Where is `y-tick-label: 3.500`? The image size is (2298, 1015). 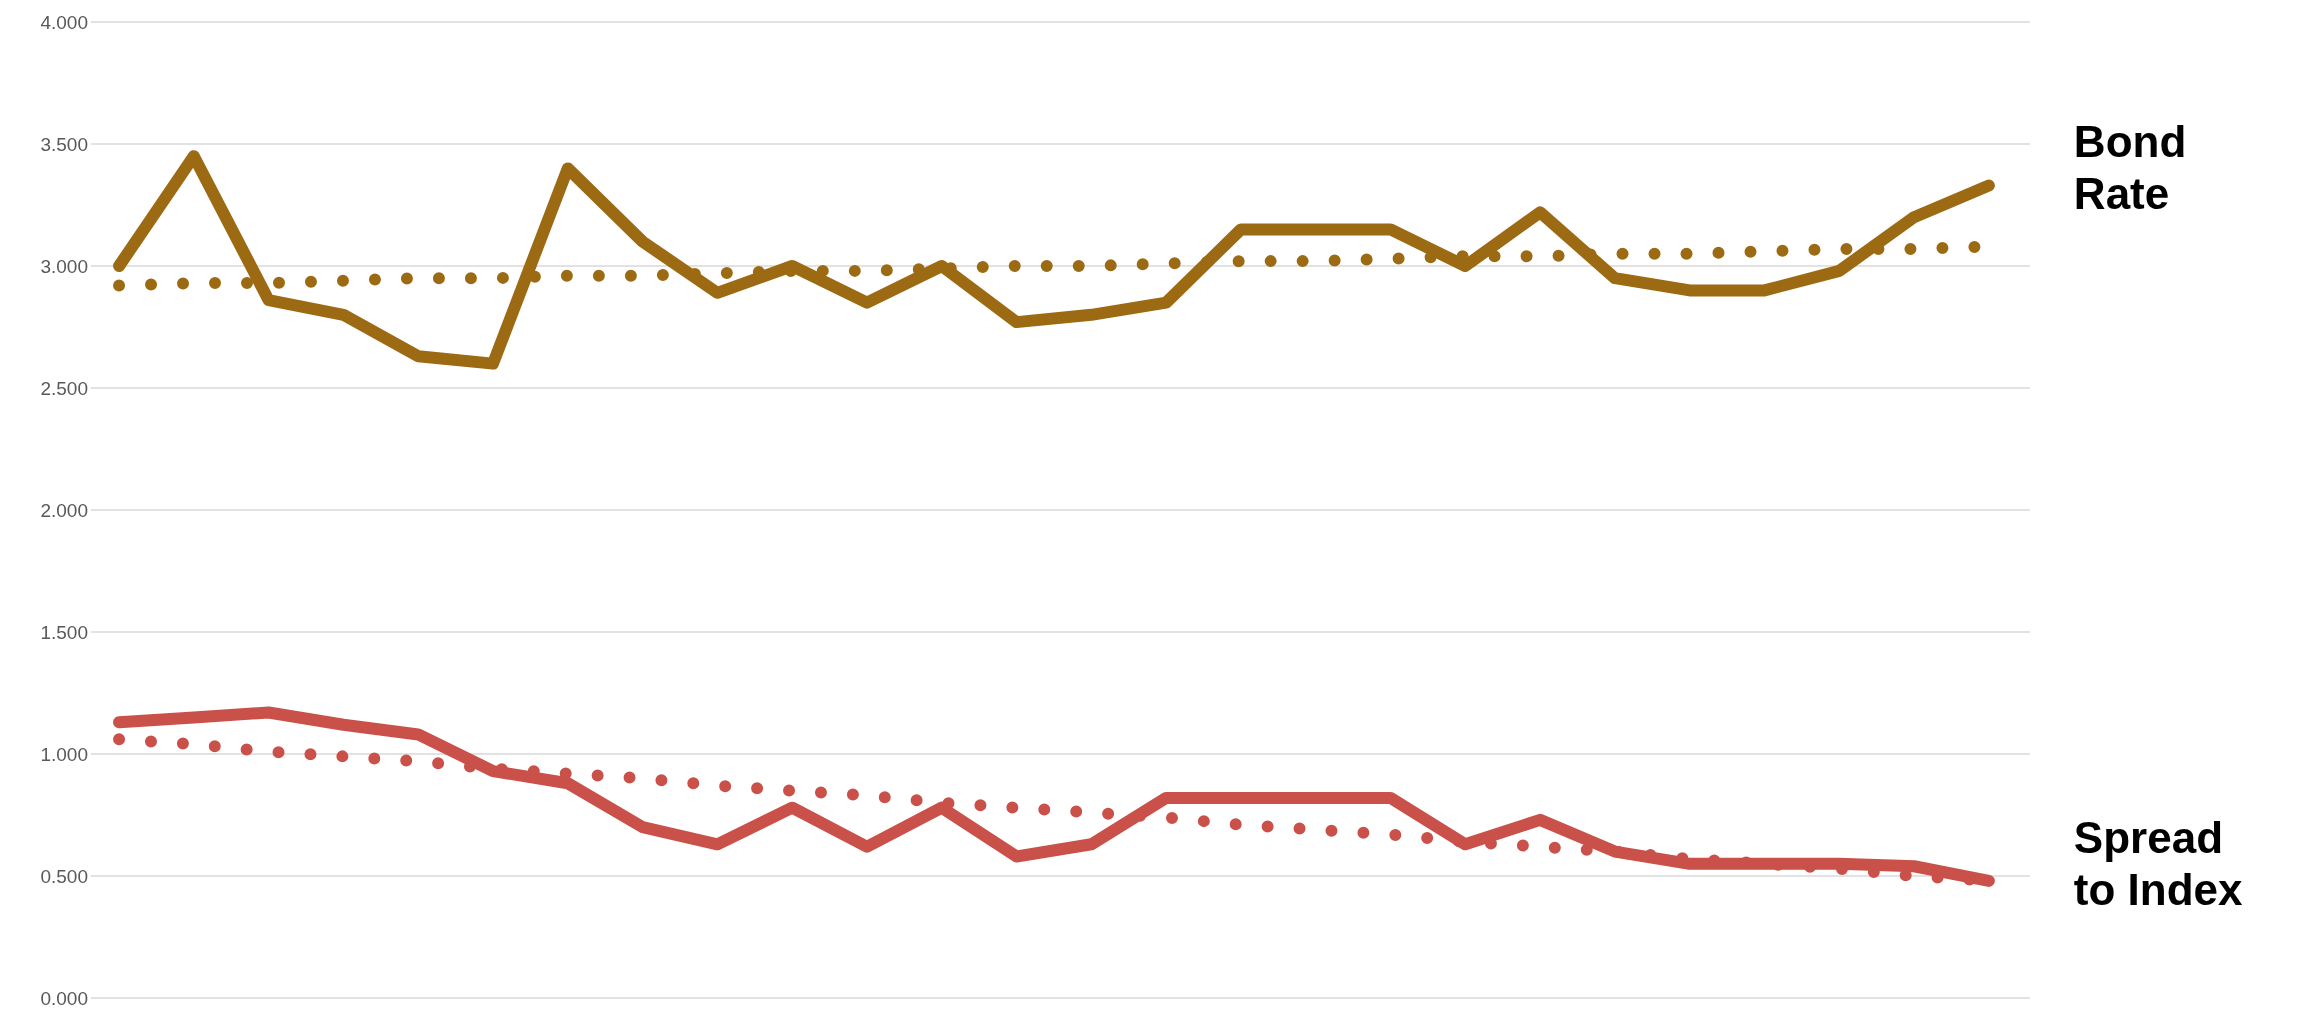 y-tick-label: 3.500 is located at coordinates (64, 144).